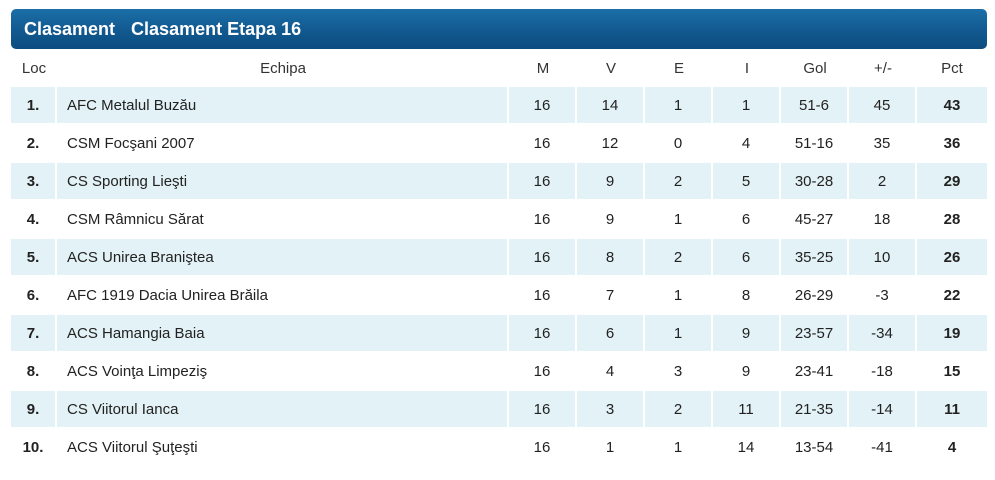 The height and width of the screenshot is (480, 995). Describe the element at coordinates (611, 448) in the screenshot. I see `cell-wins: 1` at that location.